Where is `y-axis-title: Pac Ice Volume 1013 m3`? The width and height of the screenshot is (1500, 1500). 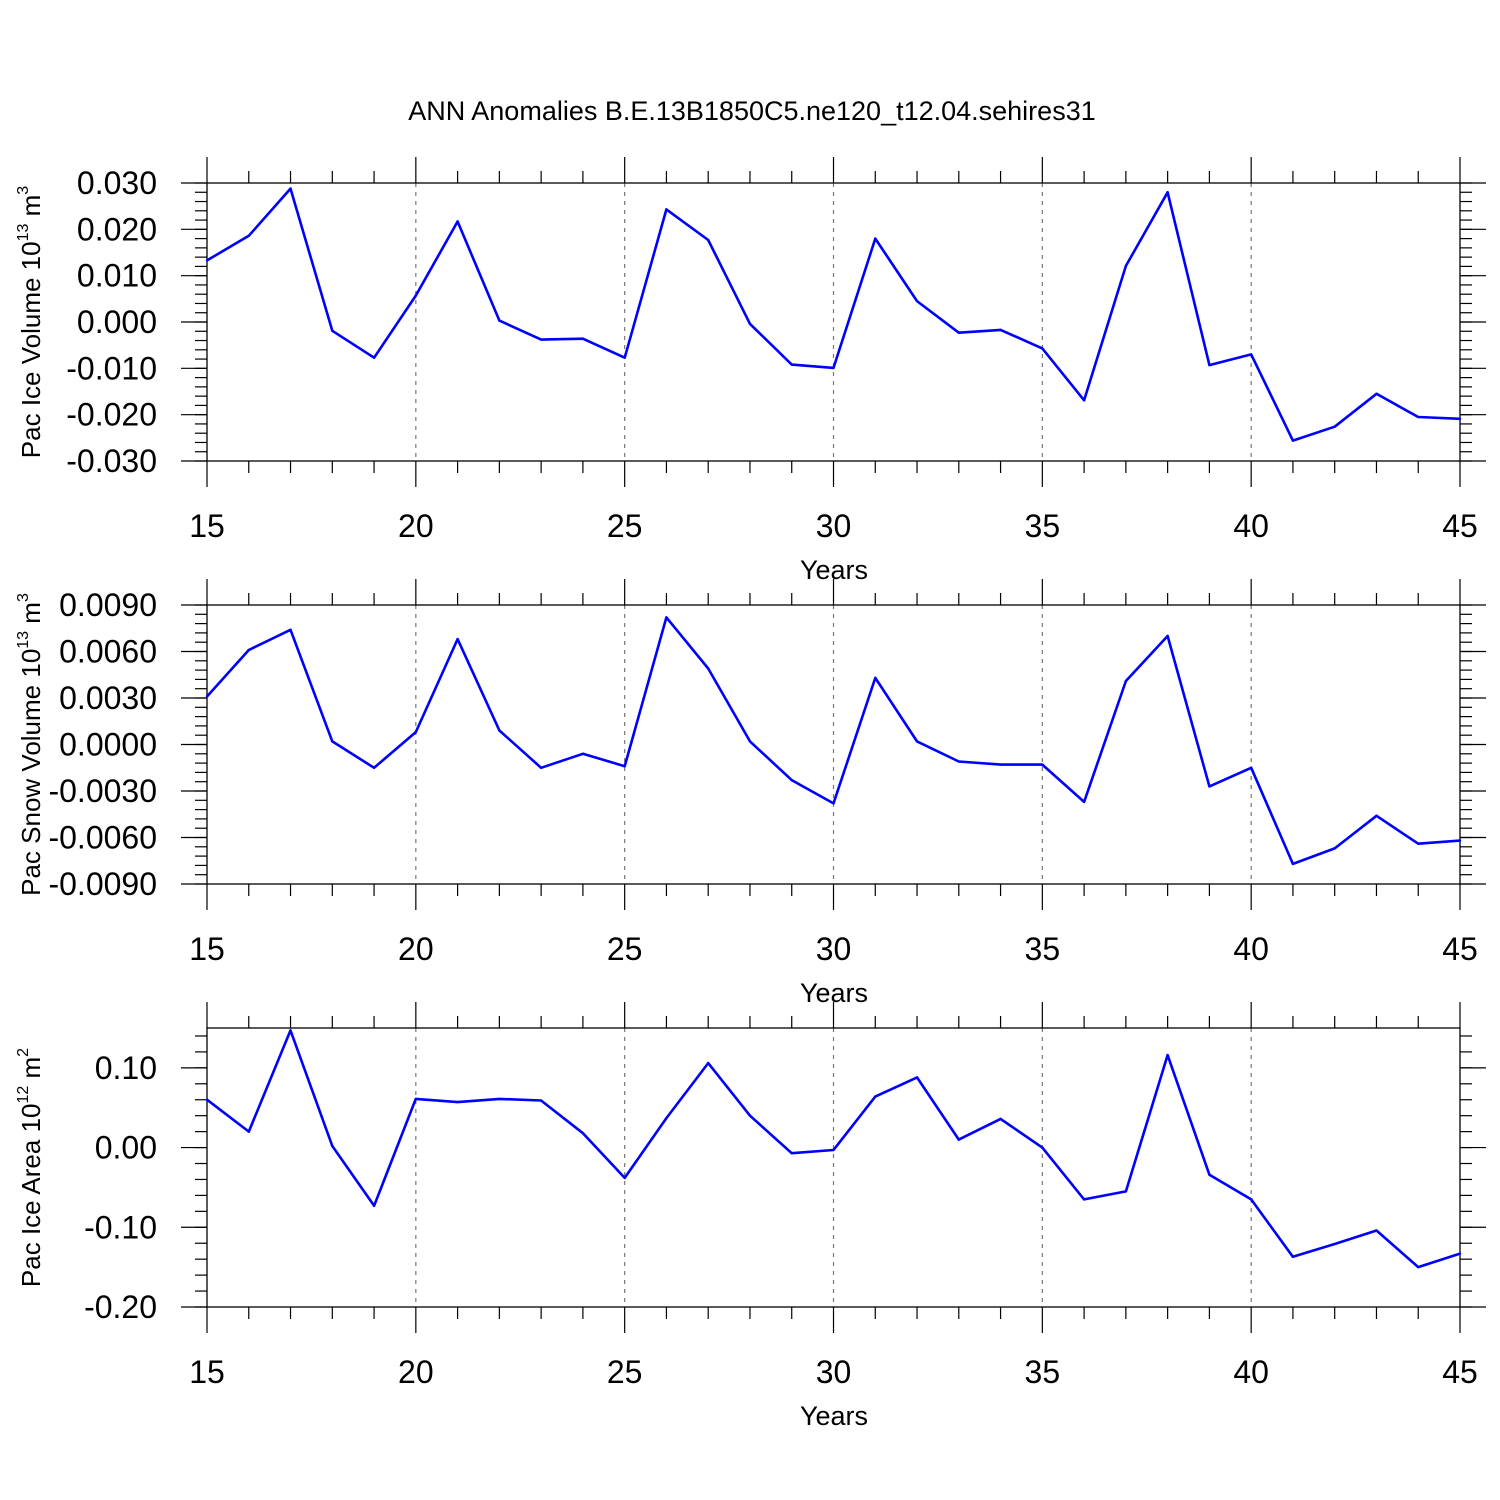
y-axis-title: Pac Ice Volume 1013 m3 is located at coordinates (30, 322).